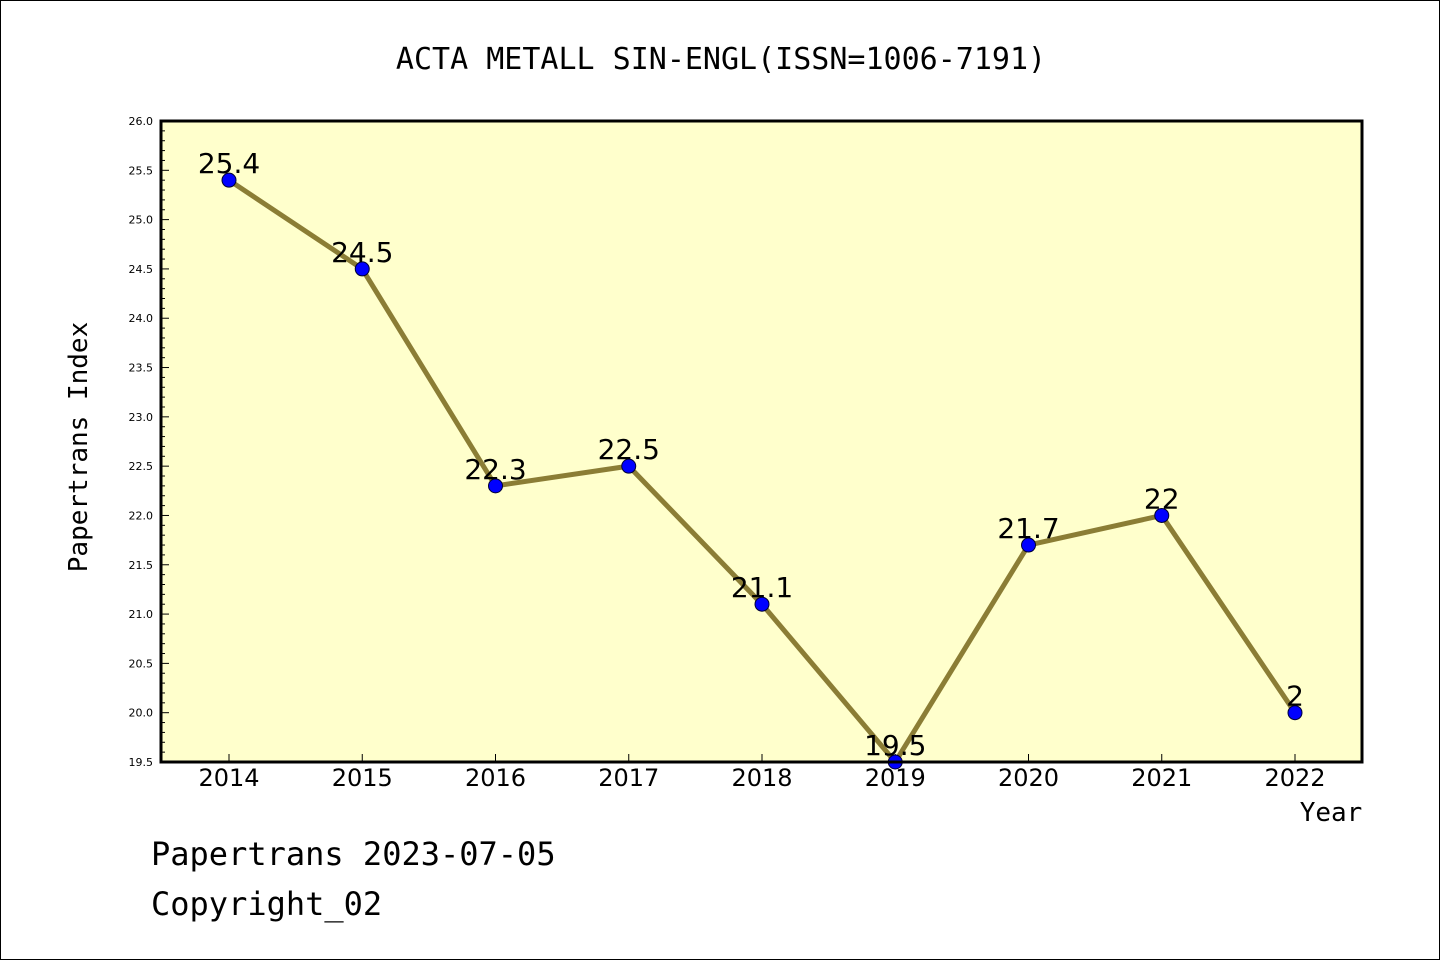  I want to click on x-tick-label: 2015, so click(362, 778).